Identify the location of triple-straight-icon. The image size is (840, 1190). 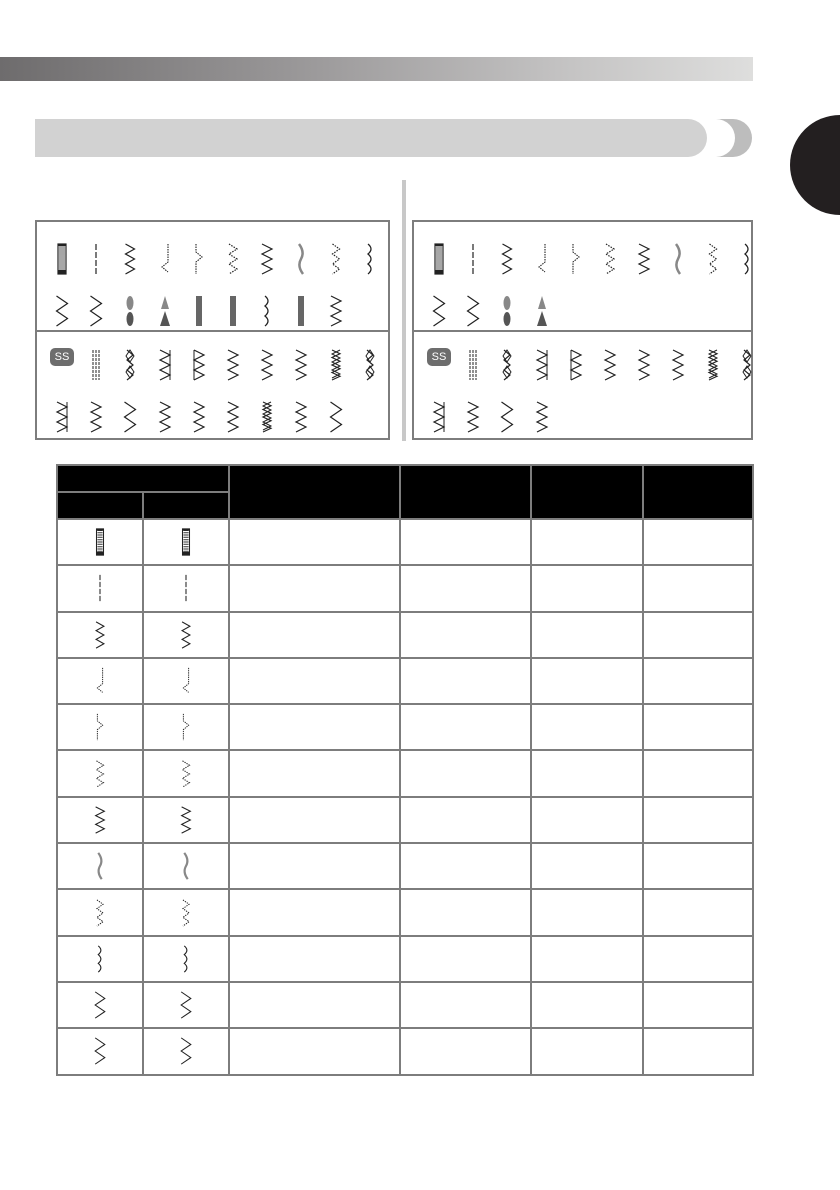
(96, 365).